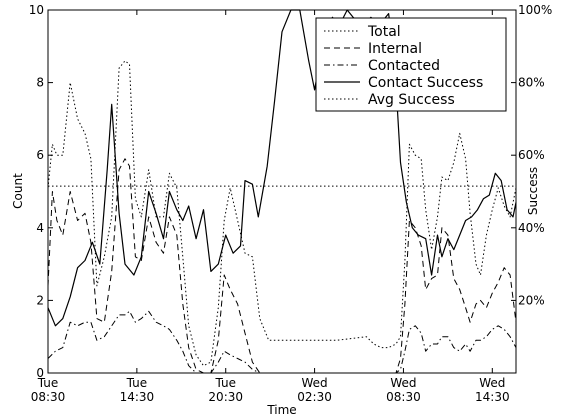 The image size is (561, 419). What do you see at coordinates (384, 32) in the screenshot?
I see `legend-label: Total` at bounding box center [384, 32].